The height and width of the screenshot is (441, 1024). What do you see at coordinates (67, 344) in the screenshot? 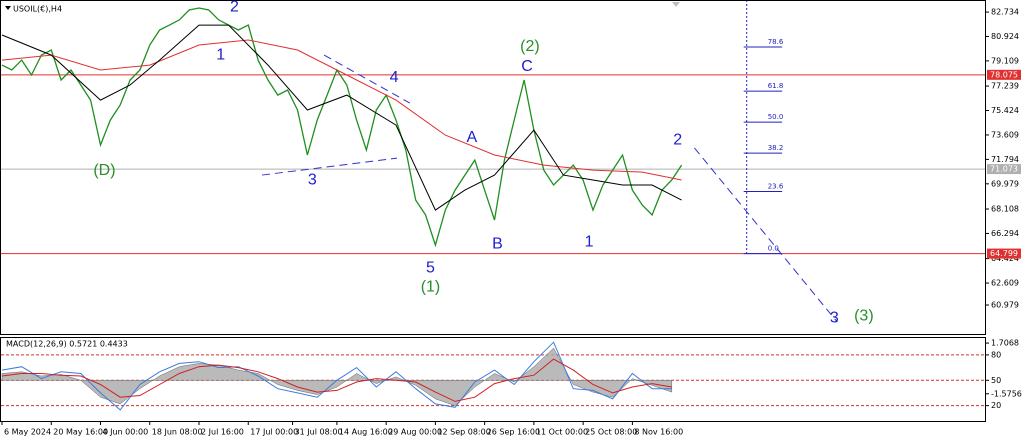
I see `indicator-title: MACD(12,26,9) 0.5721 0.4433` at bounding box center [67, 344].